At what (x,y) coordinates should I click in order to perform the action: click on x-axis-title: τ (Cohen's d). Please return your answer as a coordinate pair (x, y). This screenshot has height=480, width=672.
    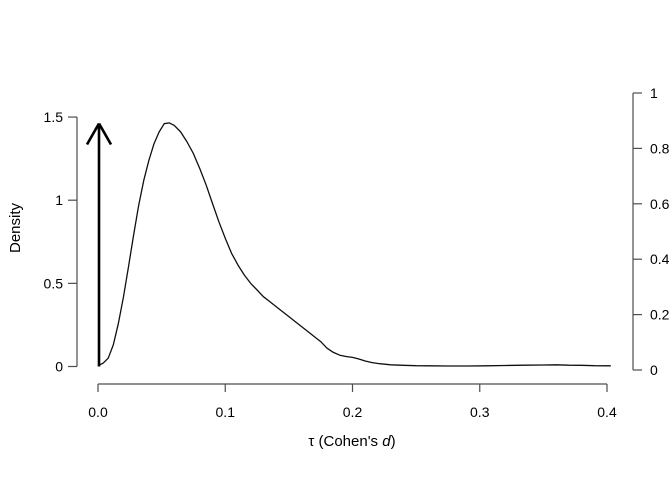
    Looking at the image, I should click on (352, 441).